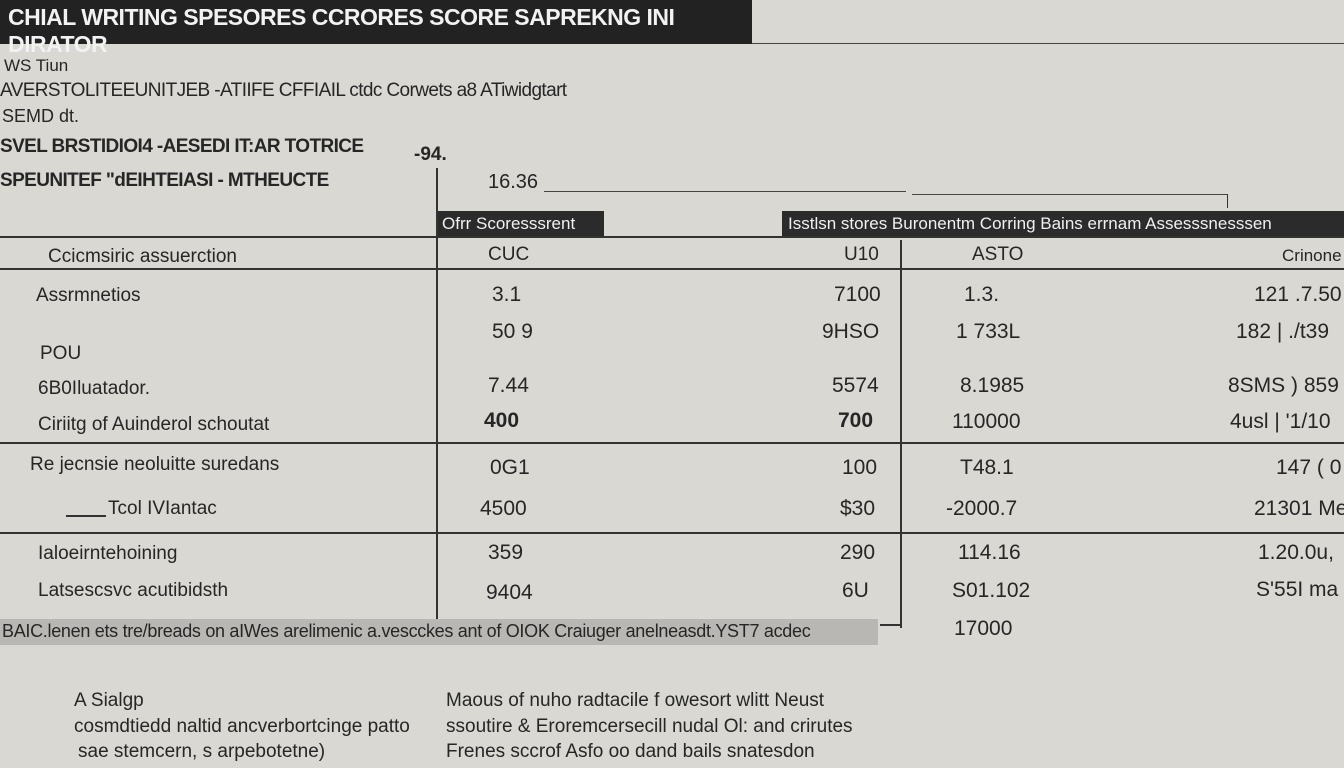 Image resolution: width=1344 pixels, height=768 pixels. What do you see at coordinates (108, 553) in the screenshot?
I see `row-label: Ialoeirntehoining` at bounding box center [108, 553].